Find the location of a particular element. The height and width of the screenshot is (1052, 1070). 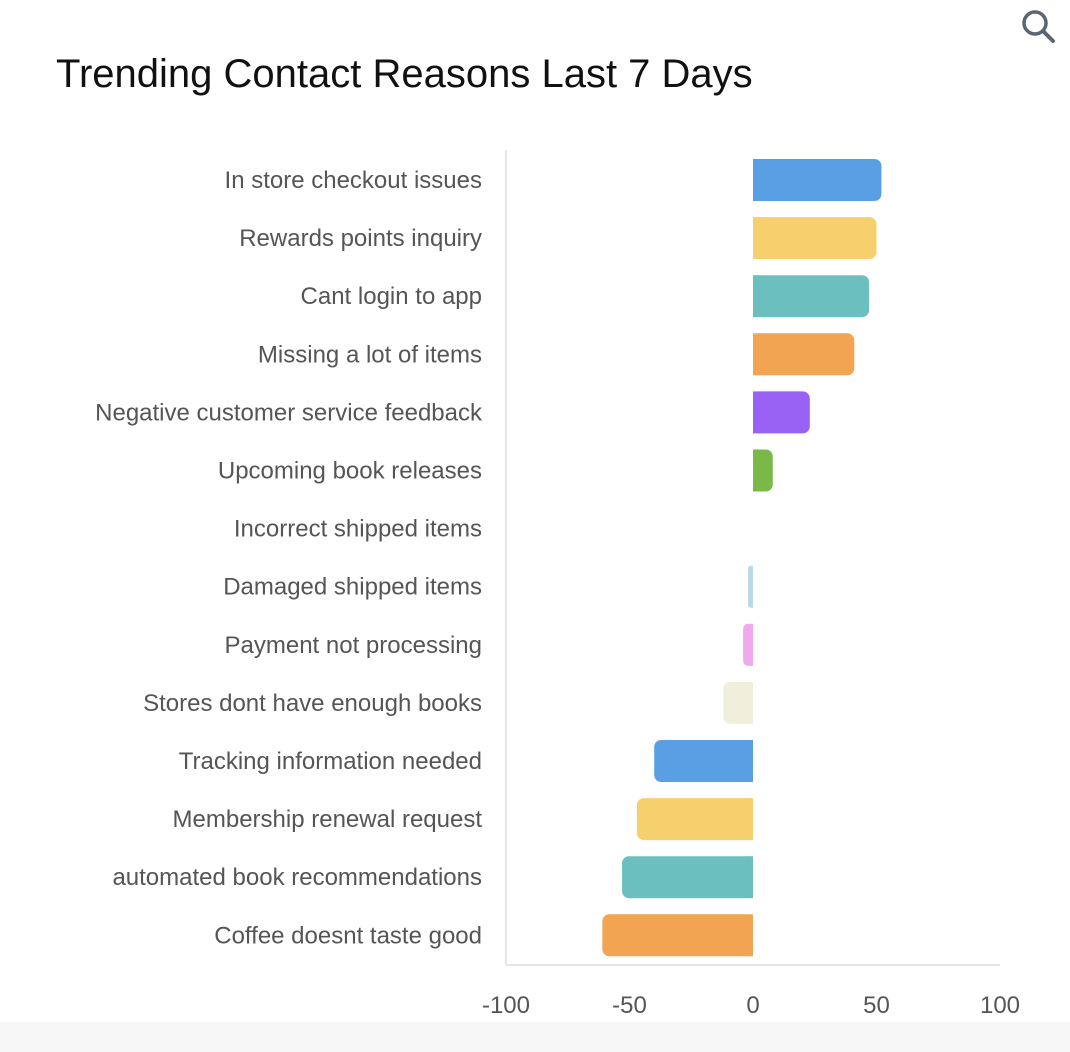

x-tick-label: 100 is located at coordinates (1000, 1005).